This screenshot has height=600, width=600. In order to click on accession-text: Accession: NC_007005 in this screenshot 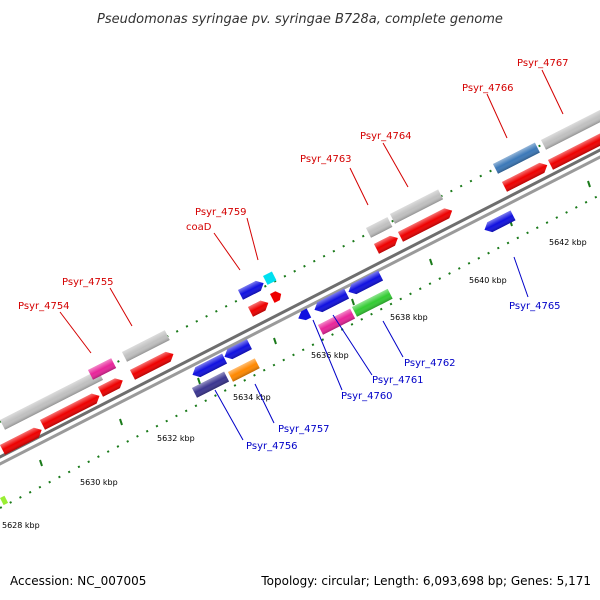, I will do `click(78, 581)`.